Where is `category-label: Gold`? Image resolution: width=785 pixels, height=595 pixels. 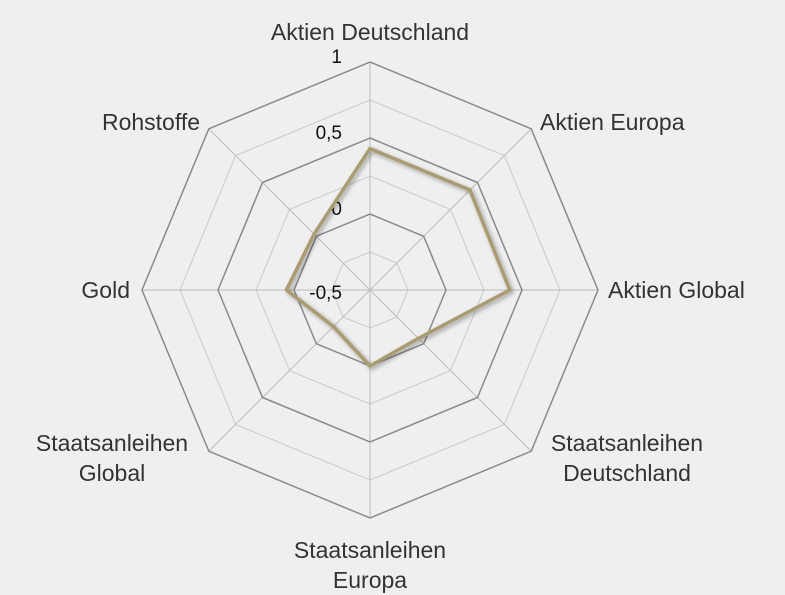
category-label: Gold is located at coordinates (105, 290).